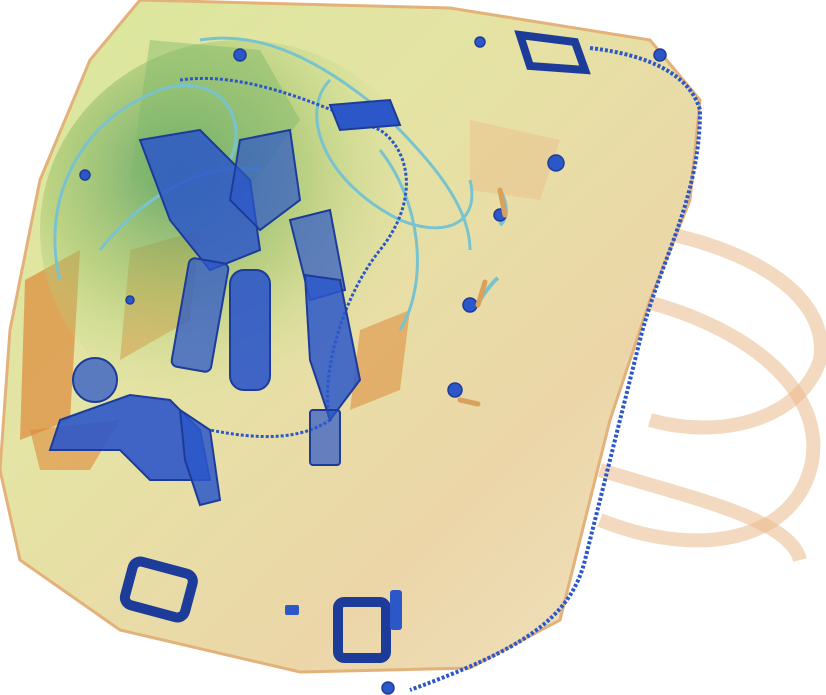  I want to click on buckle-parts, so click(343, 610).